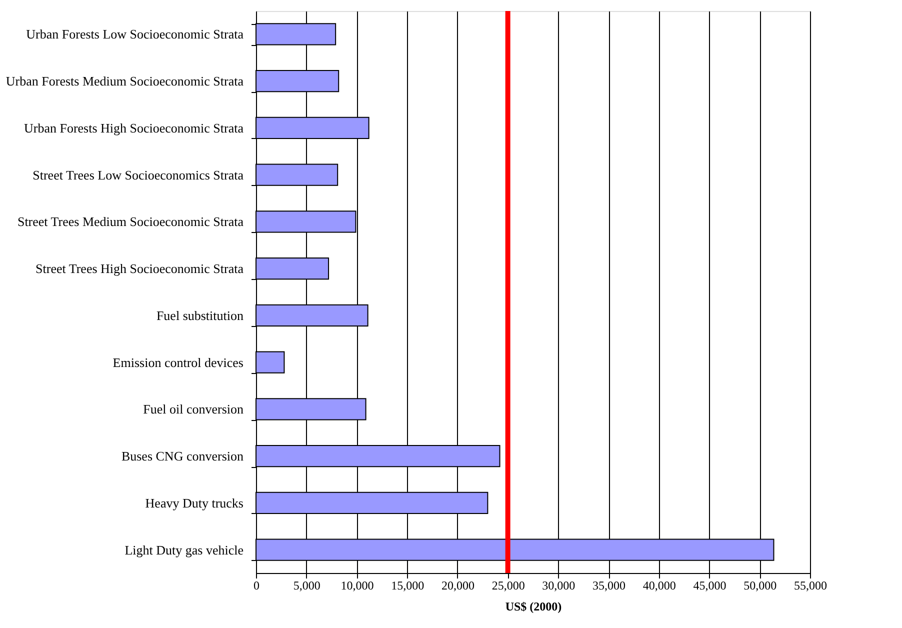 This screenshot has height=628, width=902. I want to click on y-tick-label: Fuel oil conversion, so click(193, 409).